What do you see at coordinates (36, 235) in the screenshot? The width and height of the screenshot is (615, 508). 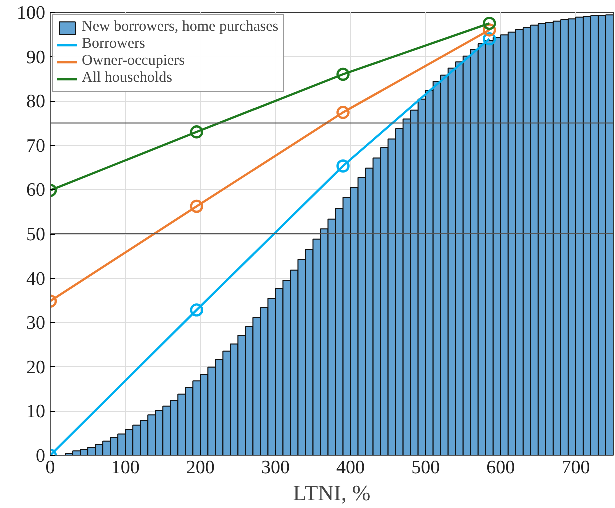 I see `y-tick-label: 50` at bounding box center [36, 235].